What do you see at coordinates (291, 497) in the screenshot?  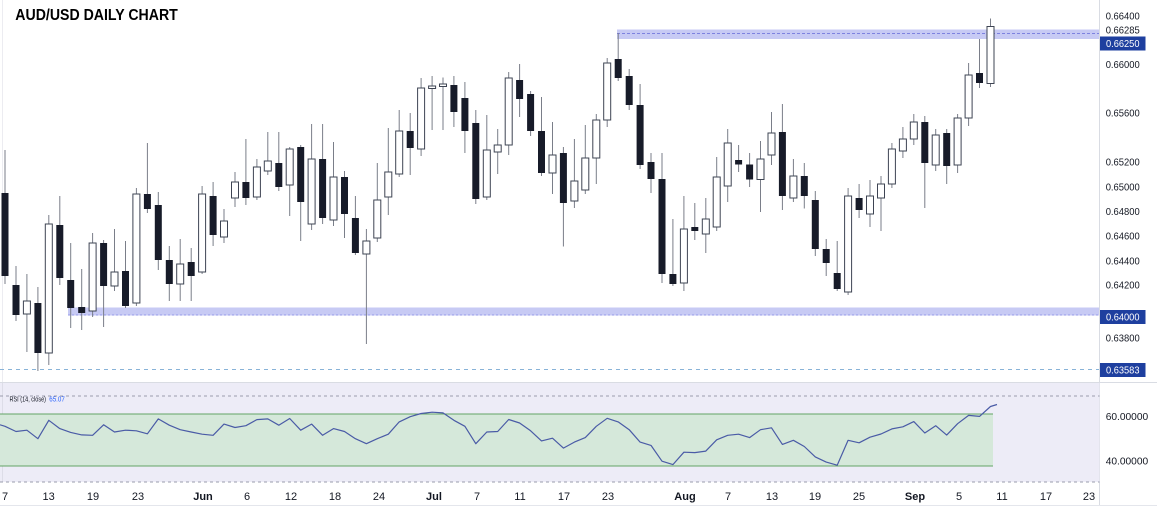 I see `svg-text: 12` at bounding box center [291, 497].